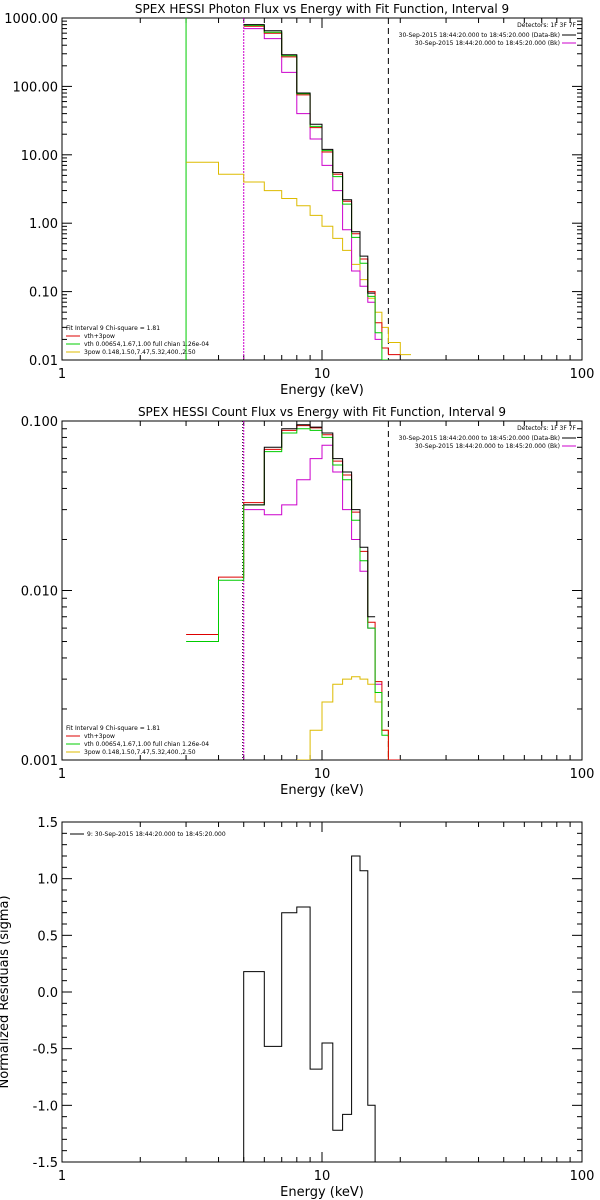  I want to click on y-tick-label: 0.10, so click(43, 293).